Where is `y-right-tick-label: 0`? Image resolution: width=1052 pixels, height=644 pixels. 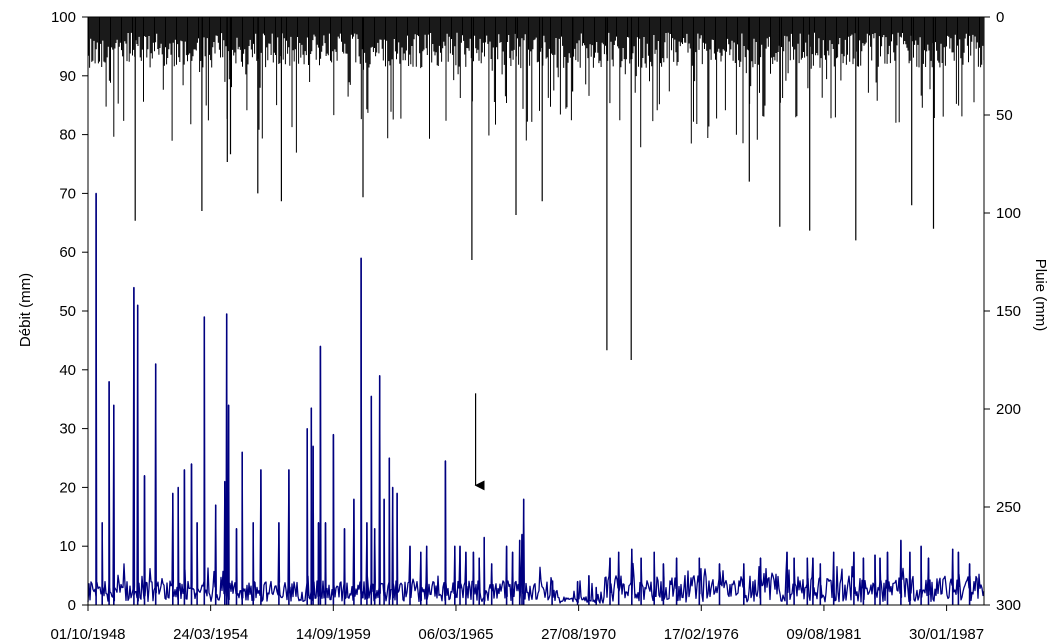
y-right-tick-label: 0 is located at coordinates (1000, 17).